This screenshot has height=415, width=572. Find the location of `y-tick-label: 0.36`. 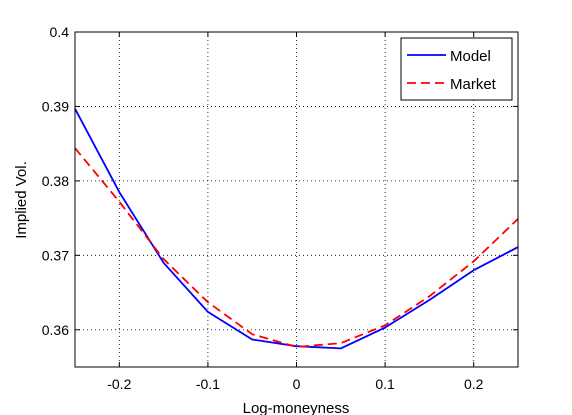

y-tick-label: 0.36 is located at coordinates (55, 330).